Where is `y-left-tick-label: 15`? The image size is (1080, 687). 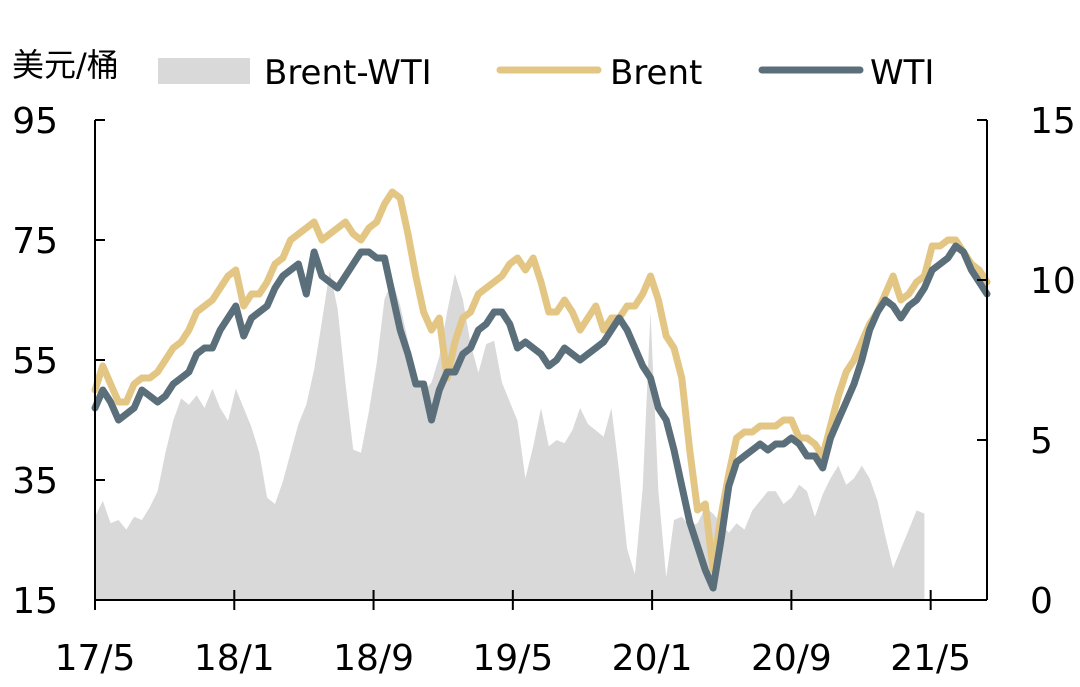 y-left-tick-label: 15 is located at coordinates (35, 601).